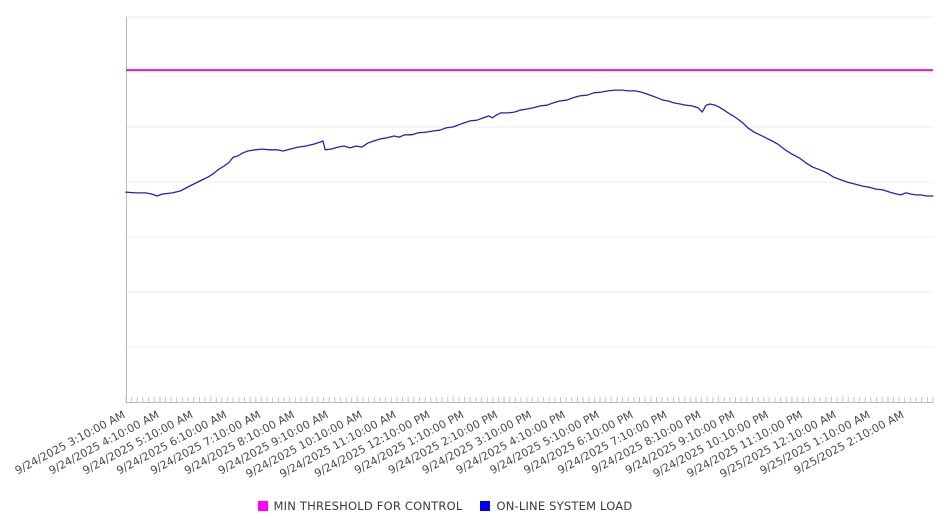 This screenshot has height=526, width=946. Describe the element at coordinates (485, 506) in the screenshot. I see `load-legend-swatch-icon` at that location.